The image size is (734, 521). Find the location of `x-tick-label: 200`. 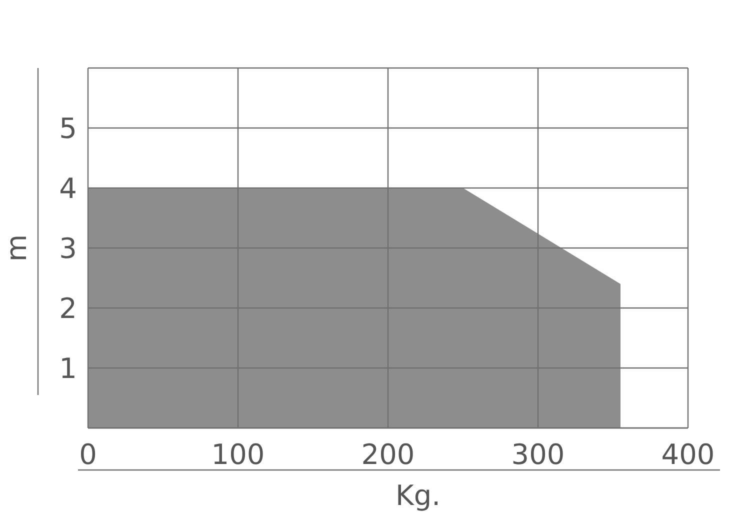

x-tick-label: 200 is located at coordinates (388, 454).